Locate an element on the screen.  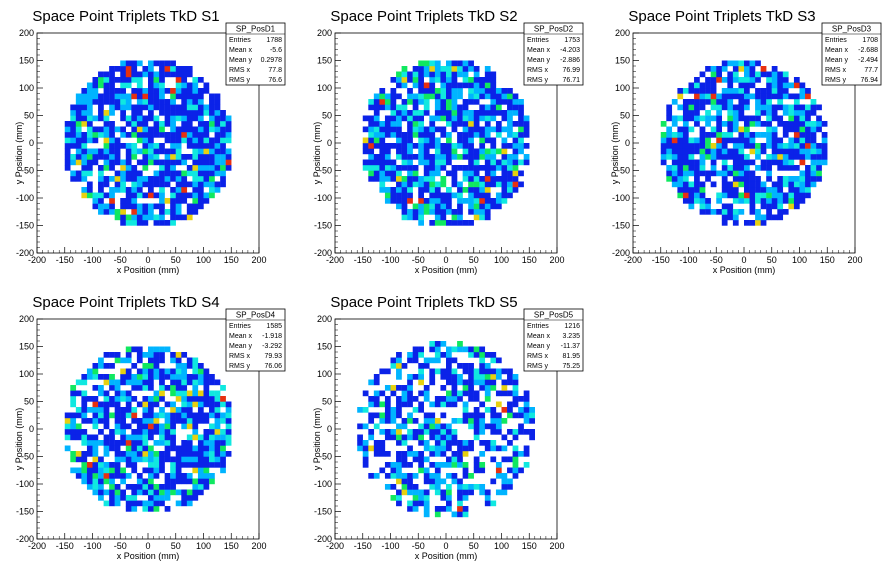
stats-box-name: SP_PosD2 is located at coordinates (554, 29).